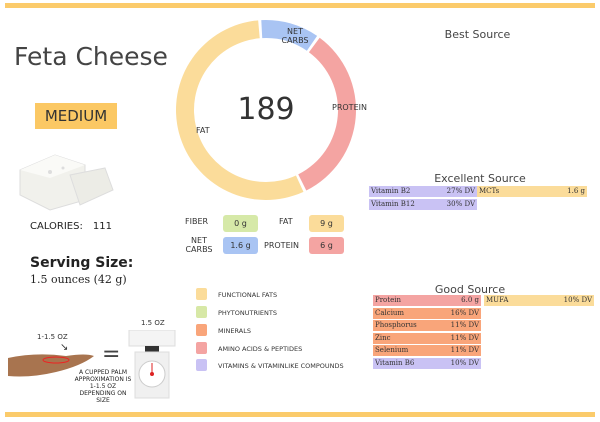 This screenshot has width=600, height=422. Describe the element at coordinates (464, 312) in the screenshot. I see `nutrient-value: 16% DV` at that location.